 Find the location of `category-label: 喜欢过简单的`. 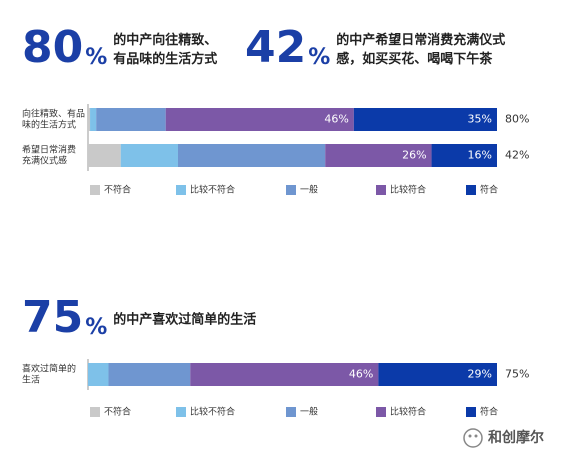

category-label: 喜欢过简单的 is located at coordinates (49, 369).